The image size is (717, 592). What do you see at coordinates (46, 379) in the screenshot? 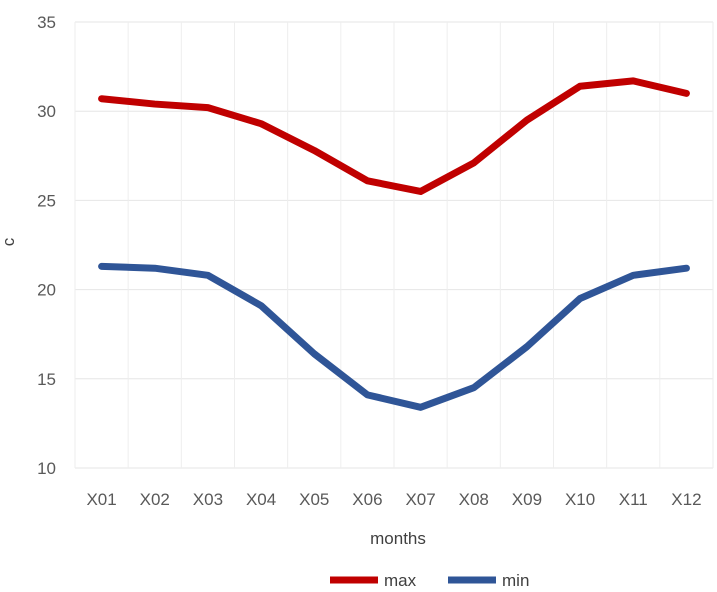
I see `y-tick-label: 15` at bounding box center [46, 379].